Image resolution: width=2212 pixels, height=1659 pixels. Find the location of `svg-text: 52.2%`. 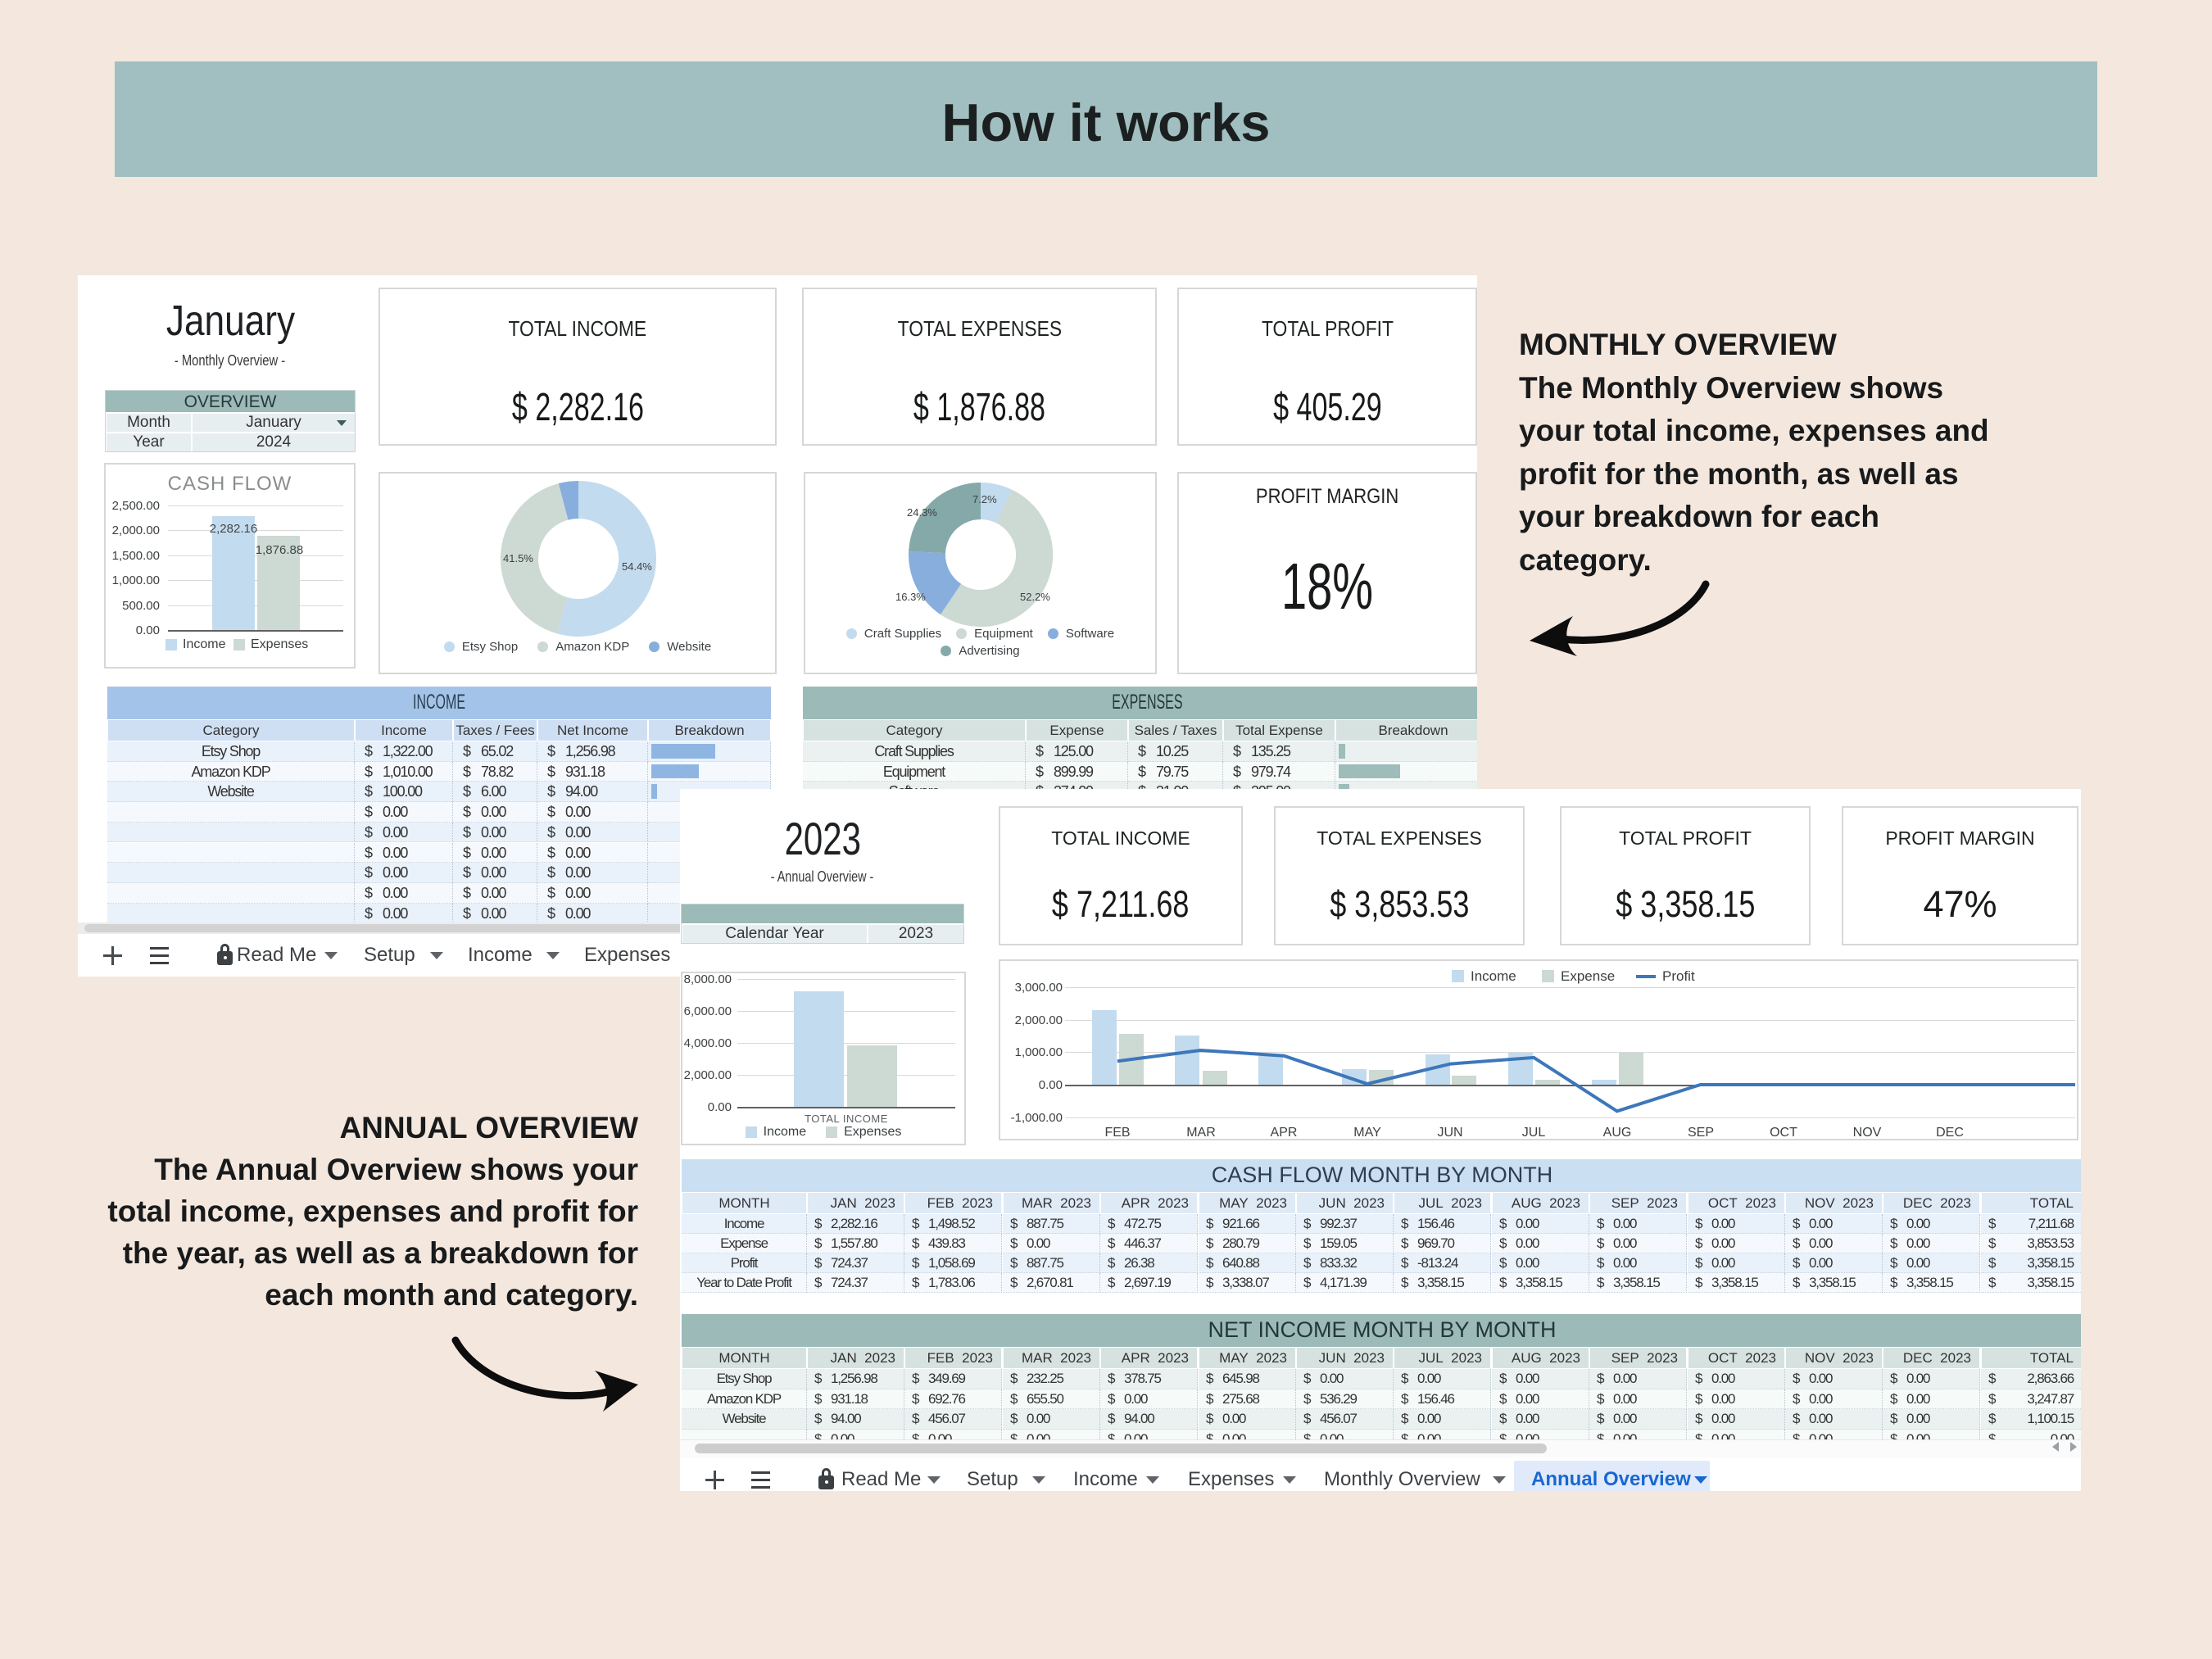

svg-text: 52.2% is located at coordinates (1035, 597).